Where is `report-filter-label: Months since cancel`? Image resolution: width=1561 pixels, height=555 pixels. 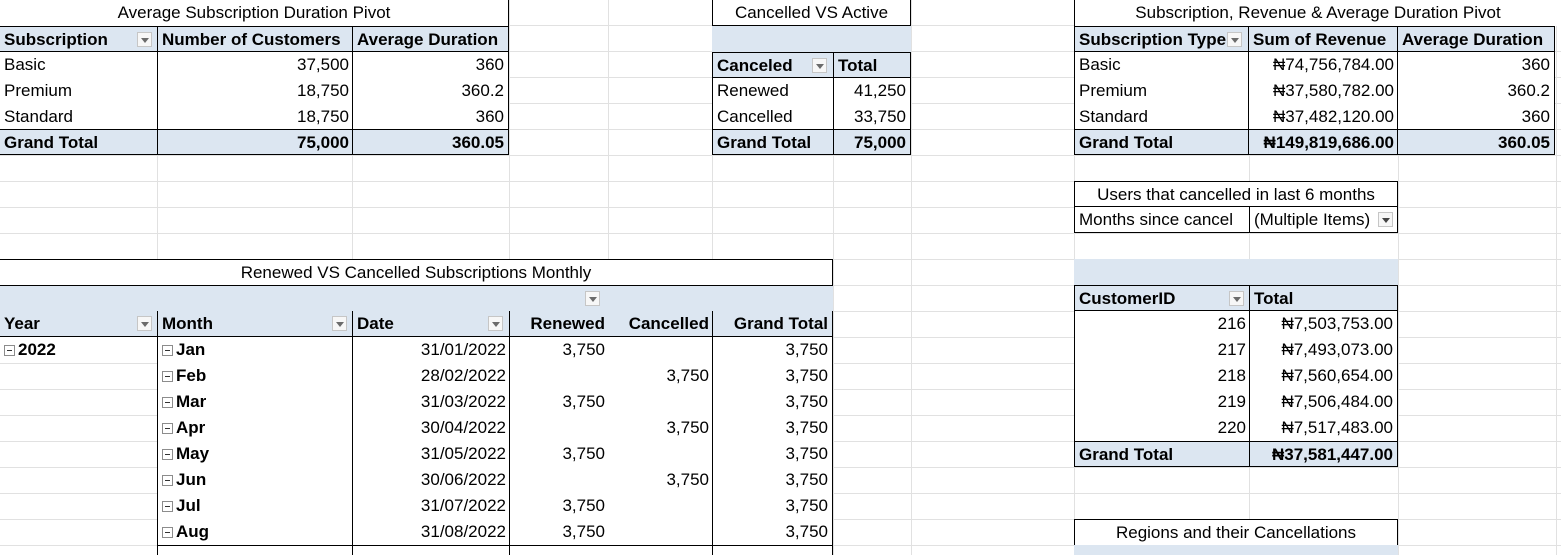 report-filter-label: Months since cancel is located at coordinates (1162, 220).